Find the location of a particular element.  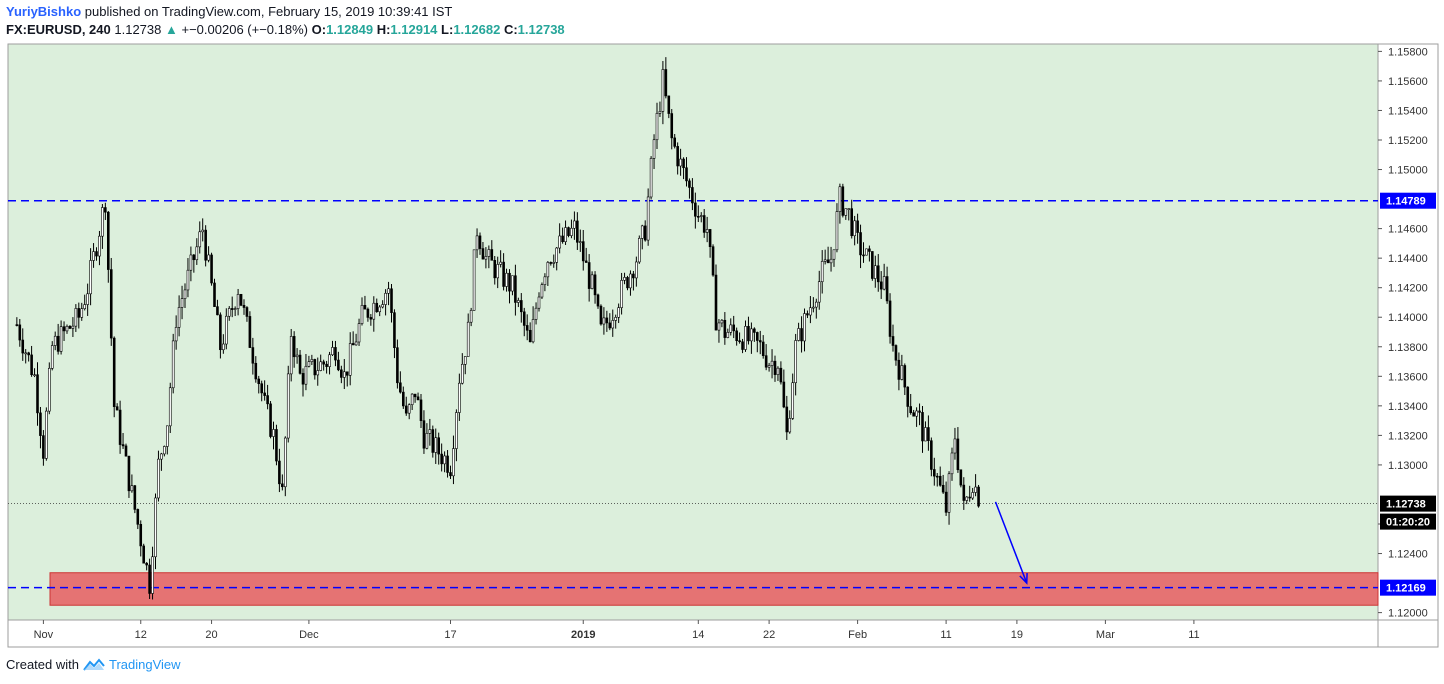

support-zone is located at coordinates (714, 589).